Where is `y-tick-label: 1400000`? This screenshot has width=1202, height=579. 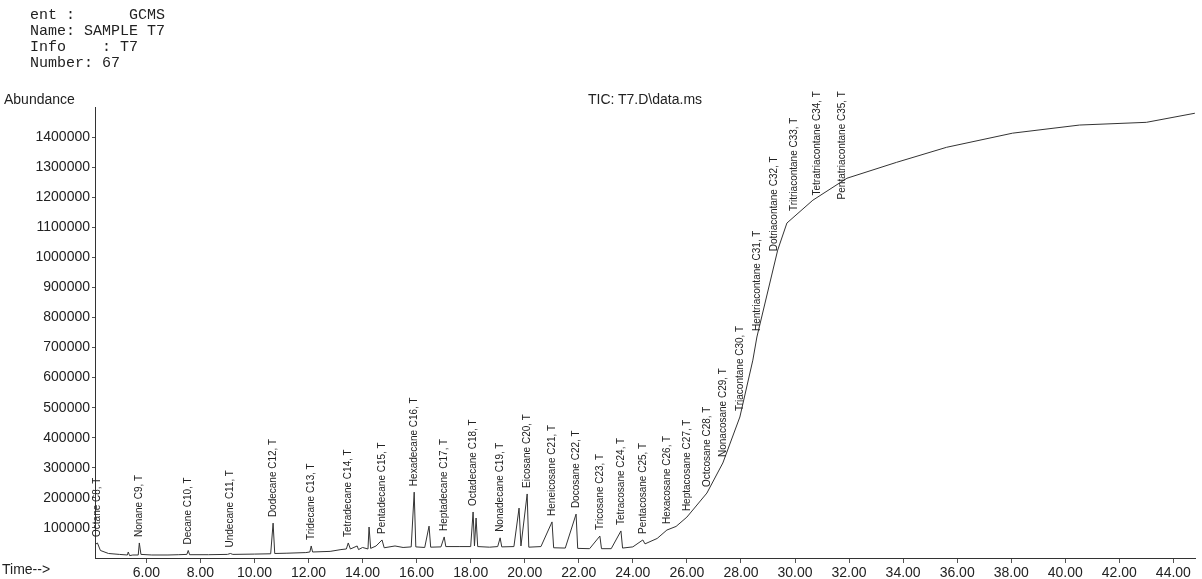
y-tick-label: 1400000 is located at coordinates (63, 135).